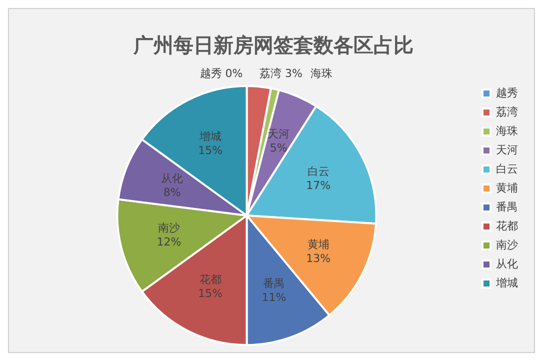  I want to click on data-label: 13%, so click(318, 258).